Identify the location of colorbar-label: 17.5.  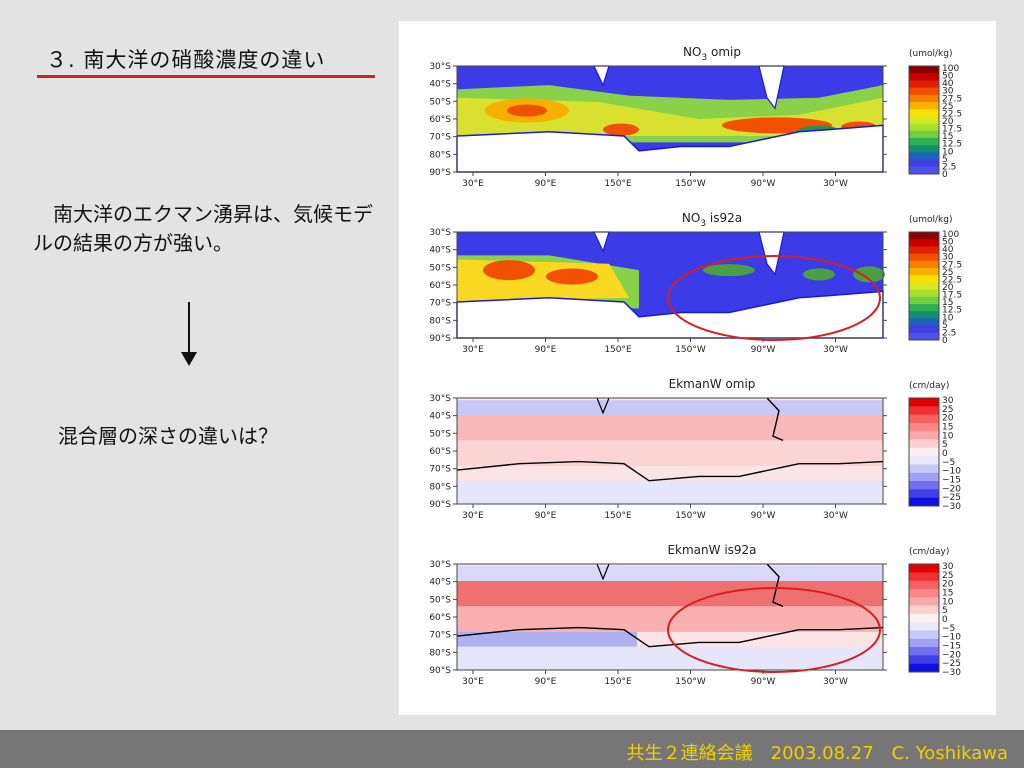
(952, 130).